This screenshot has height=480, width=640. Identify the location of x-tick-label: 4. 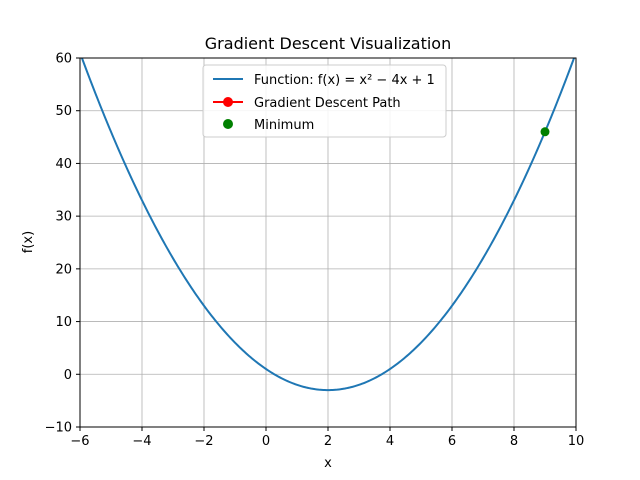
(390, 441).